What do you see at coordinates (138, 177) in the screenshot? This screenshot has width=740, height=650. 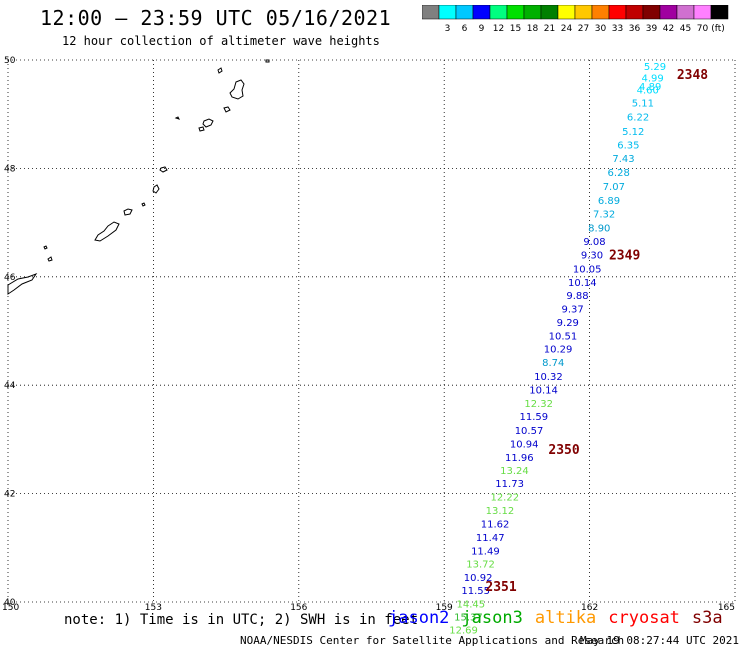 I see `coastline` at bounding box center [138, 177].